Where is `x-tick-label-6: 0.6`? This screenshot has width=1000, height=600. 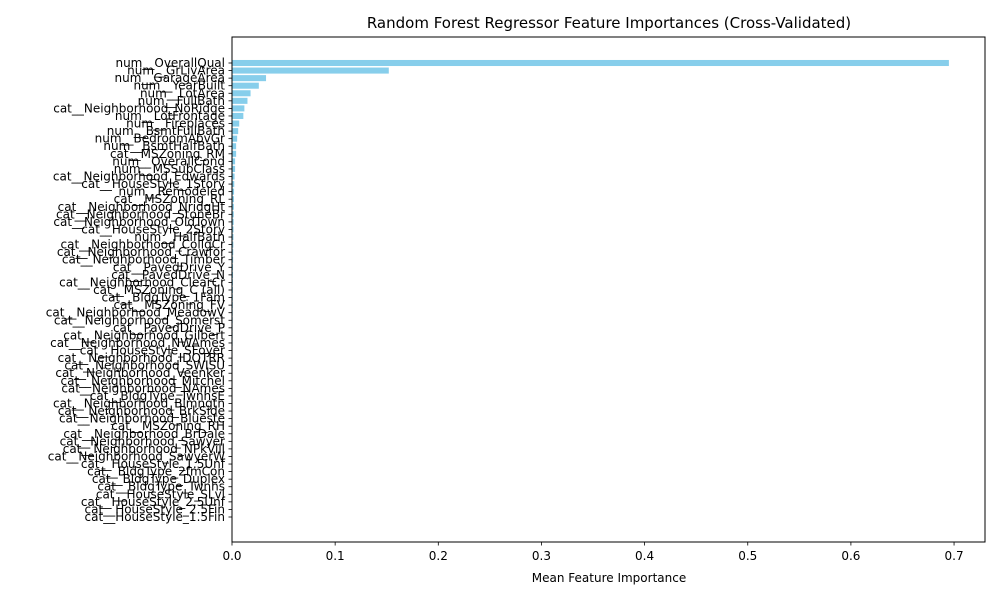
x-tick-label-6: 0.6 is located at coordinates (850, 556).